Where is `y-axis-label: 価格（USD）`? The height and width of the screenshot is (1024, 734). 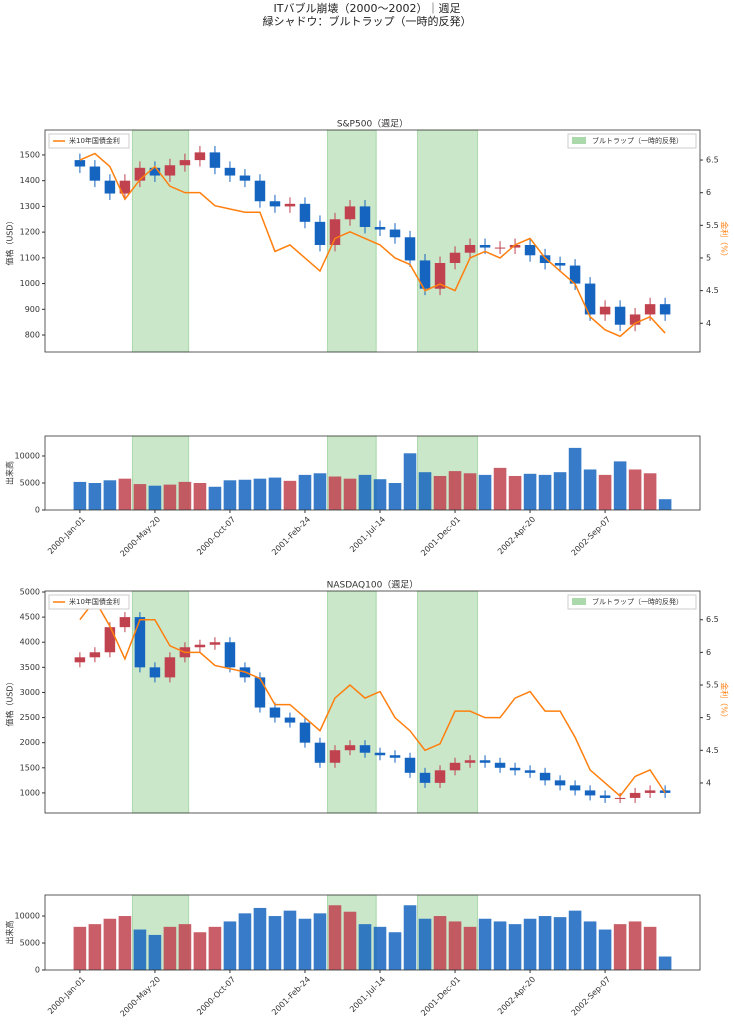 y-axis-label: 価格（USD） is located at coordinates (10, 701).